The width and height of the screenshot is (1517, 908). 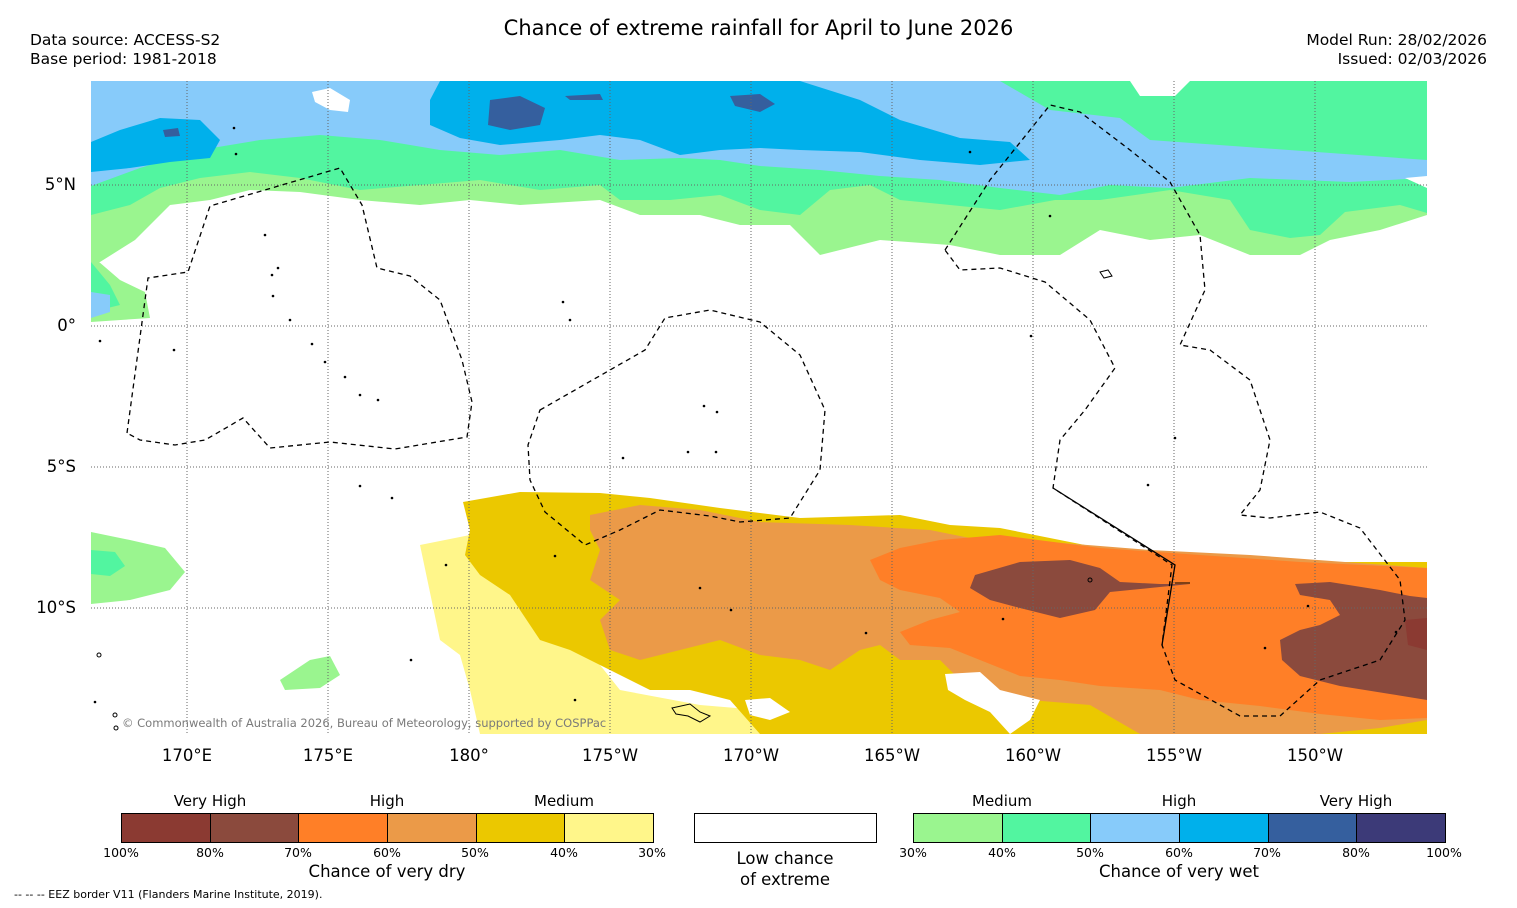 What do you see at coordinates (1179, 852) in the screenshot?
I see `wet-tick: 60%` at bounding box center [1179, 852].